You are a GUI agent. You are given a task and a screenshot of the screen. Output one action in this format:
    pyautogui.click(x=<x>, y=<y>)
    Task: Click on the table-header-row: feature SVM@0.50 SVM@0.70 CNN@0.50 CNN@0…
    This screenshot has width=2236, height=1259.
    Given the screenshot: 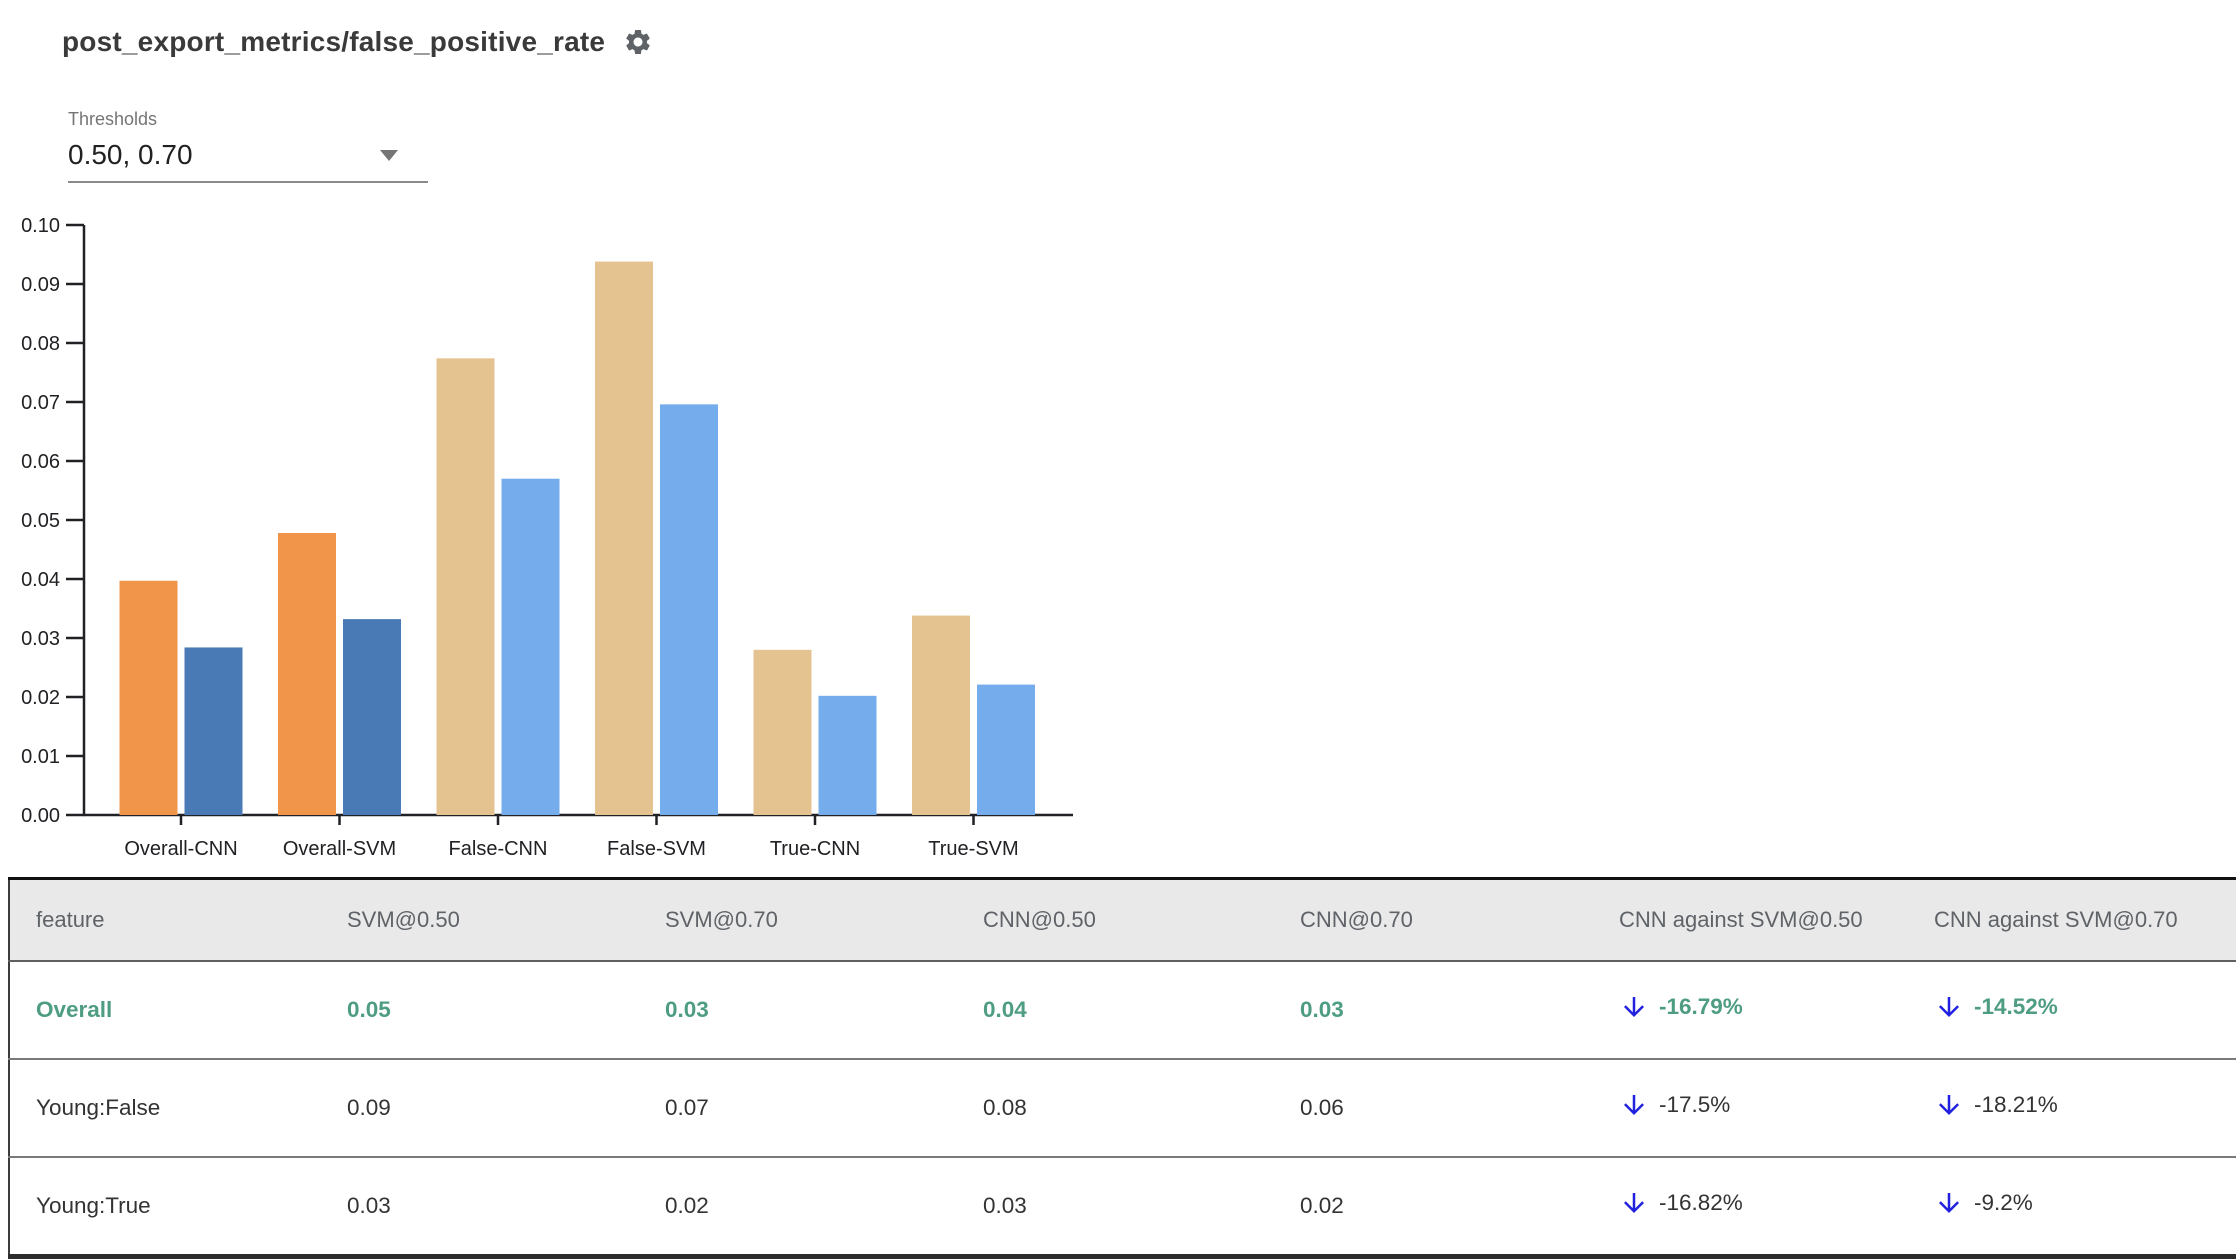 What is the action you would take?
    pyautogui.click(x=1122, y=920)
    